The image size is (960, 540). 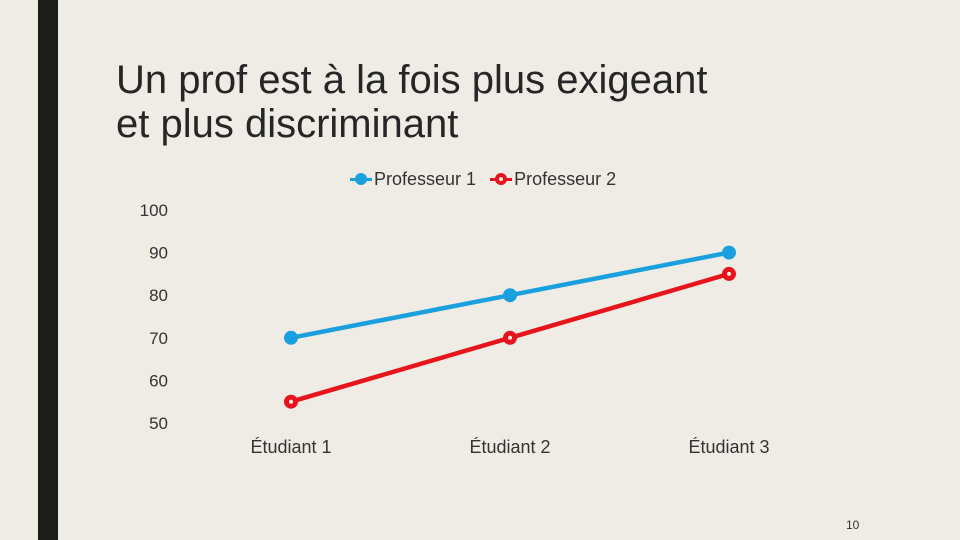 I want to click on page-number: 10, so click(x=853, y=525).